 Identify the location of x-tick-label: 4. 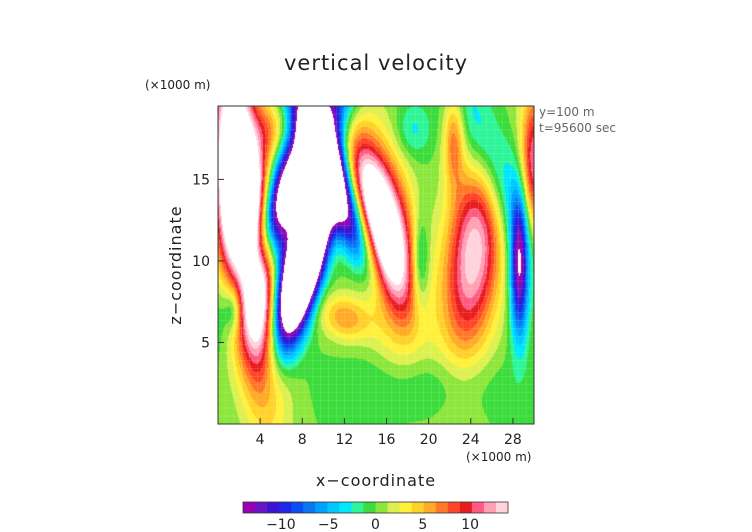
(260, 440).